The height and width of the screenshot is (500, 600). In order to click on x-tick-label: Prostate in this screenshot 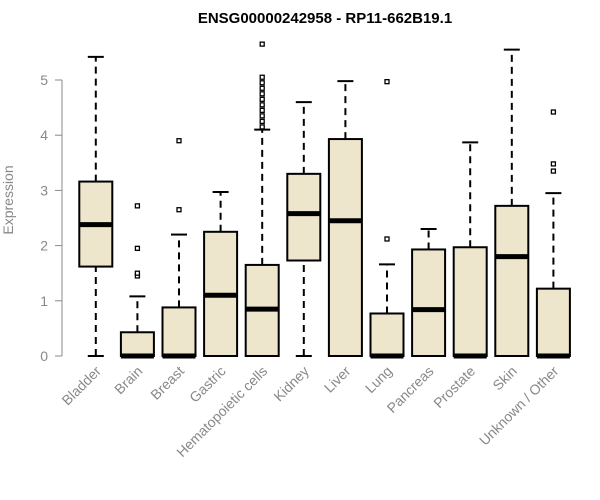, I will do `click(454, 387)`.